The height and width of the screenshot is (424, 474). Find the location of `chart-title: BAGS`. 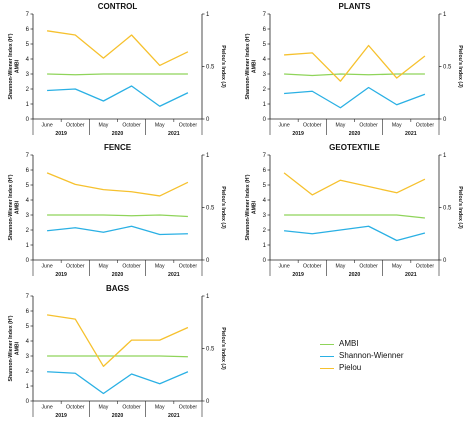

chart-title: BAGS is located at coordinates (118, 288).